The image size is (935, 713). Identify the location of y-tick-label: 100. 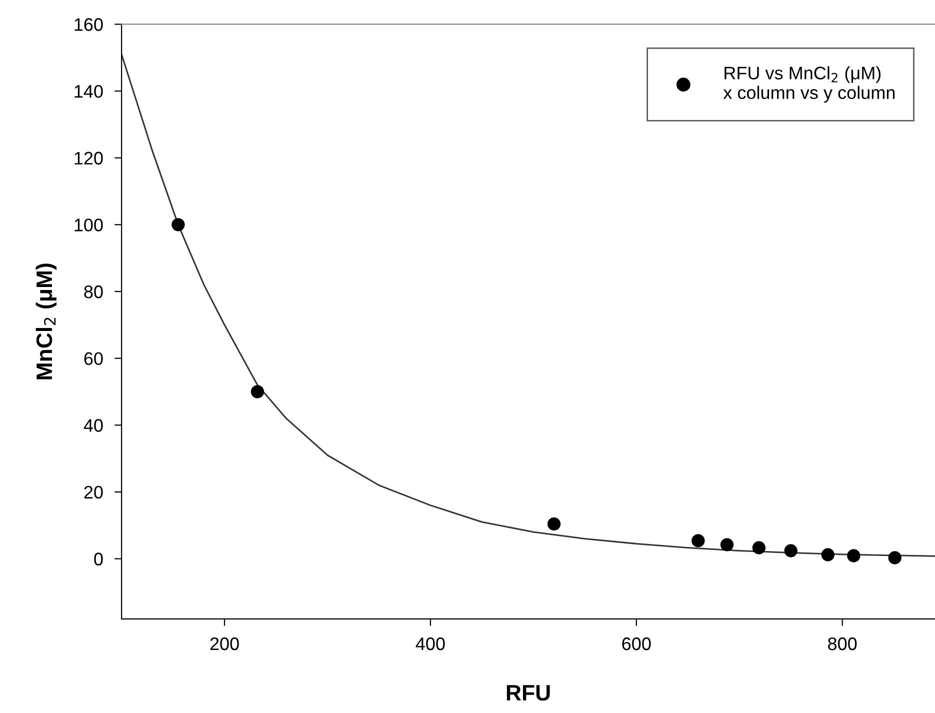
(88, 225).